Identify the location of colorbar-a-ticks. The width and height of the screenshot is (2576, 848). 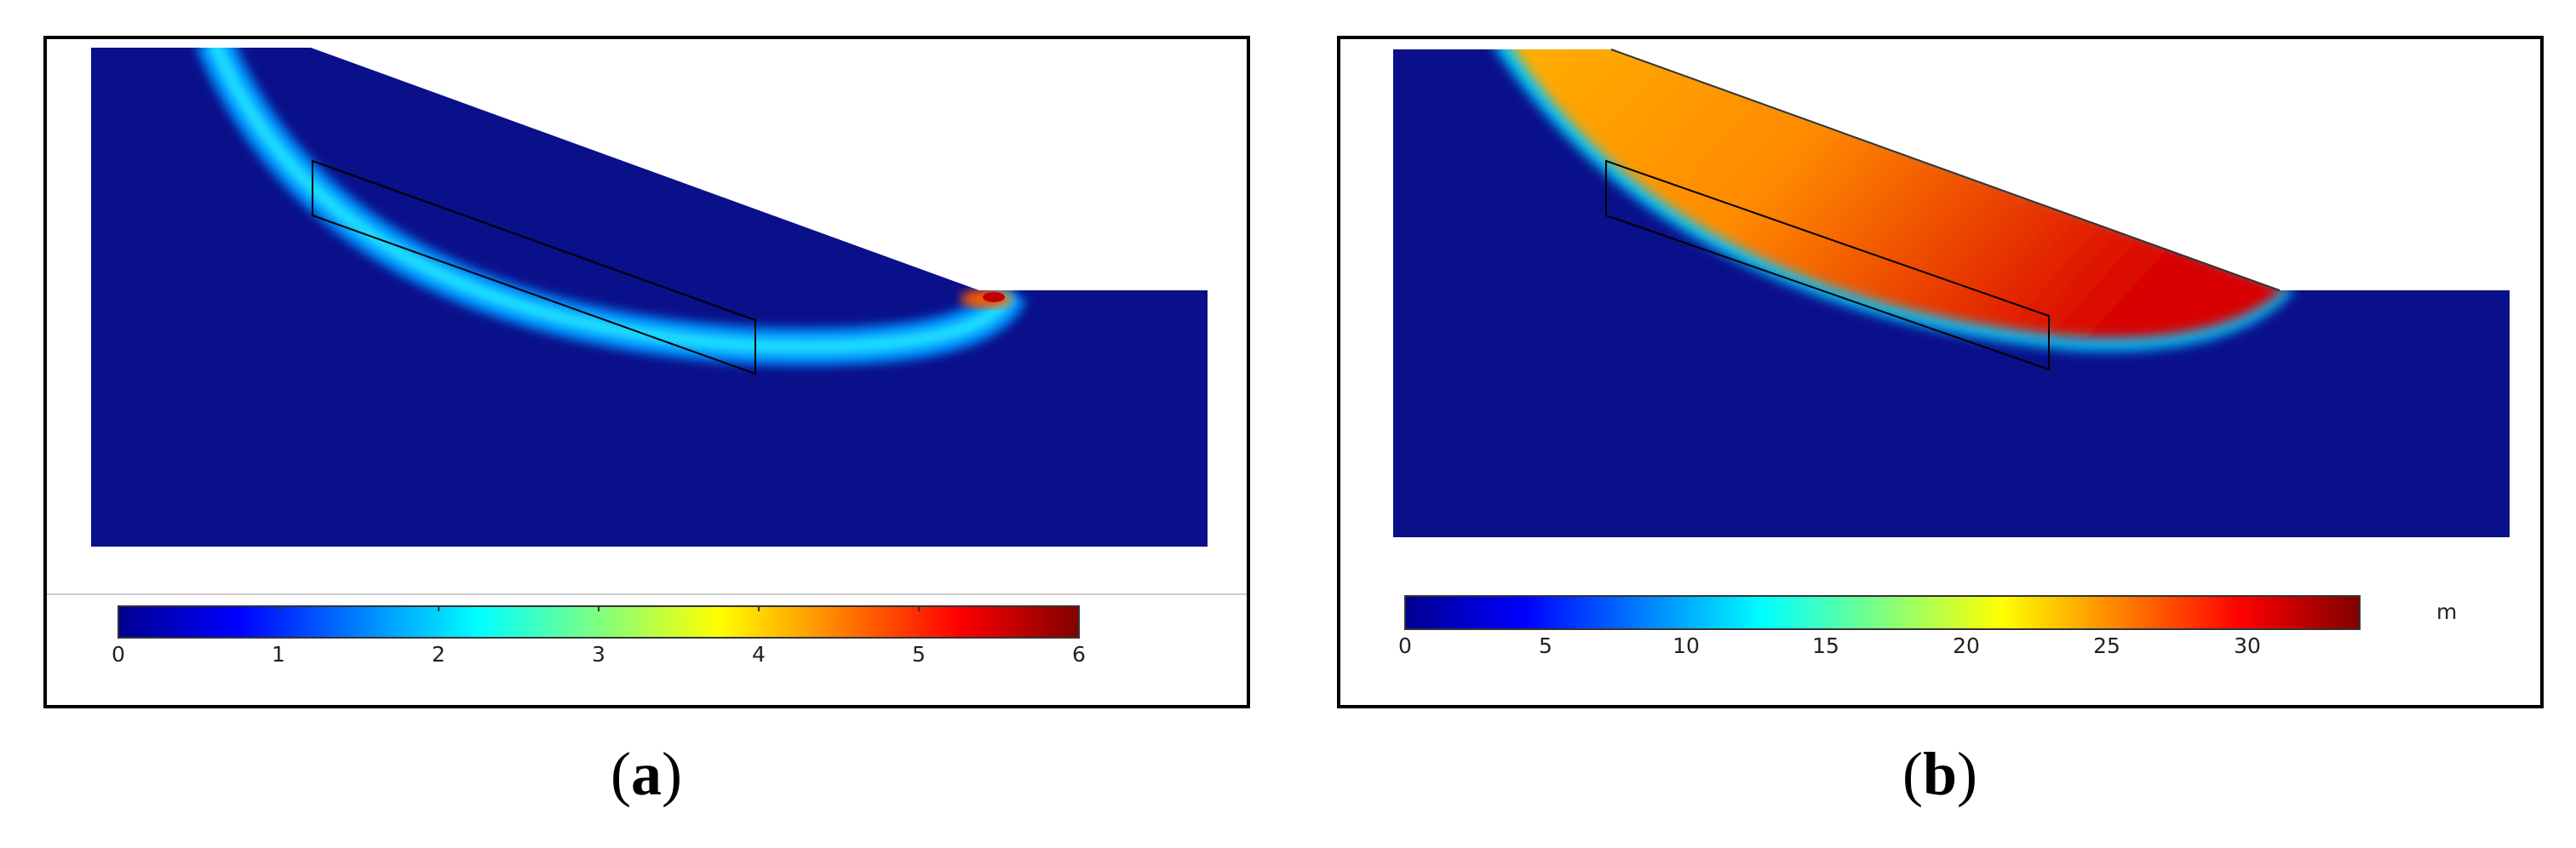
(599, 608).